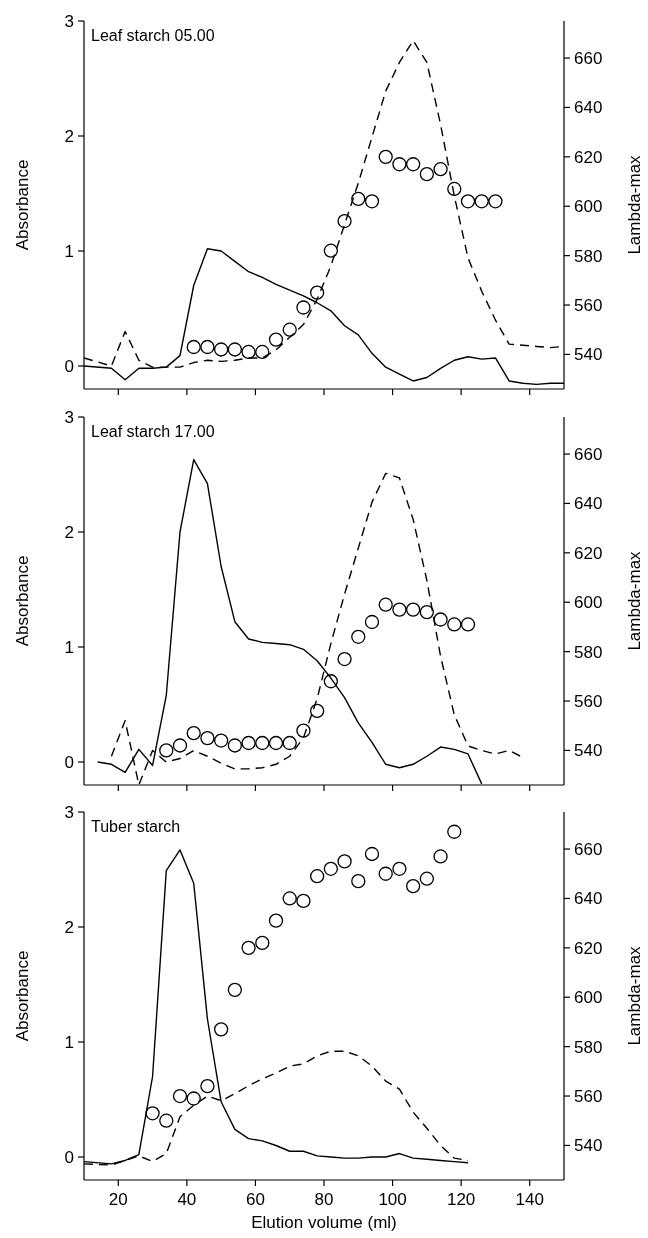 The height and width of the screenshot is (1238, 648). I want to click on x-tick-label: 40, so click(187, 1199).